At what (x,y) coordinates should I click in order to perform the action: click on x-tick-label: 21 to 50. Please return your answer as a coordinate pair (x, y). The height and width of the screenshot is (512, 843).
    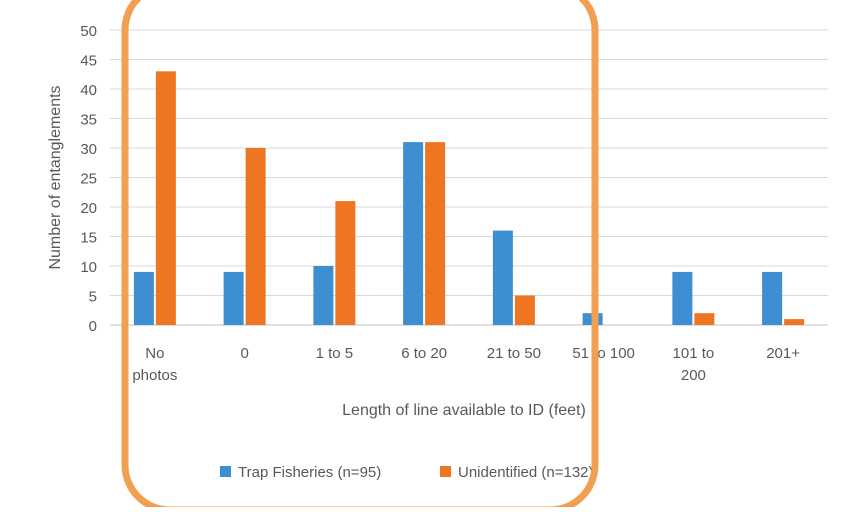
    Looking at the image, I should click on (514, 353).